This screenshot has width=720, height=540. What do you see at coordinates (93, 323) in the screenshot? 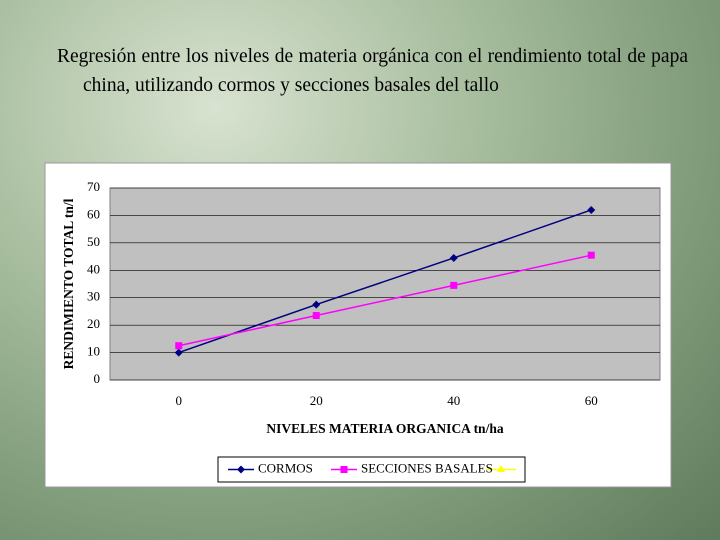
I see `y-tick-label: 20` at bounding box center [93, 323].